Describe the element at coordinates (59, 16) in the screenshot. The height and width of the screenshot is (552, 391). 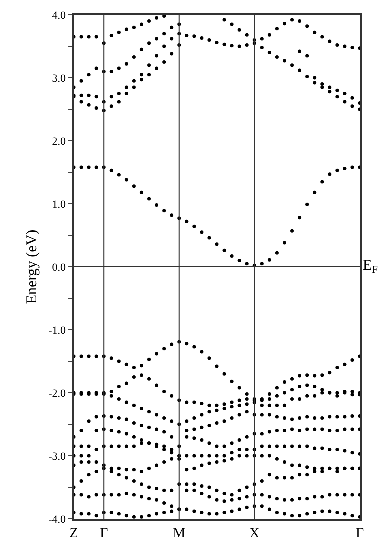
I see `y-tick-label: 4.0` at that location.